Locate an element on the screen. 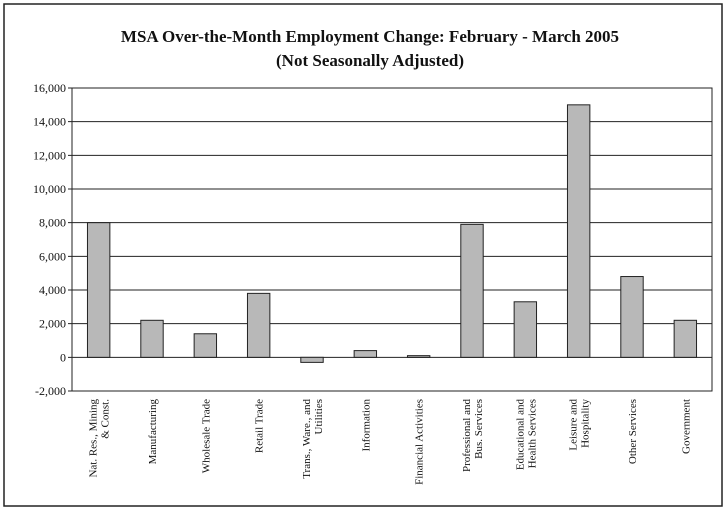 The width and height of the screenshot is (726, 510). x-tick-label: Other Services is located at coordinates (633, 431).